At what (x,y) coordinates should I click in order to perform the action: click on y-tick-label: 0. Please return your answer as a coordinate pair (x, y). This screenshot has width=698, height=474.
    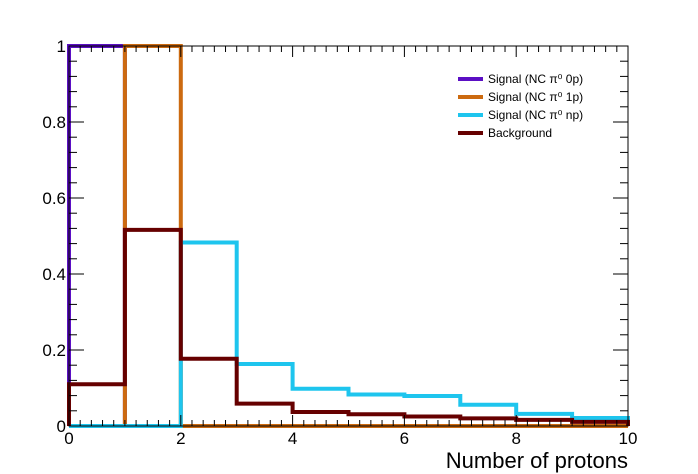
    Looking at the image, I should click on (61, 426).